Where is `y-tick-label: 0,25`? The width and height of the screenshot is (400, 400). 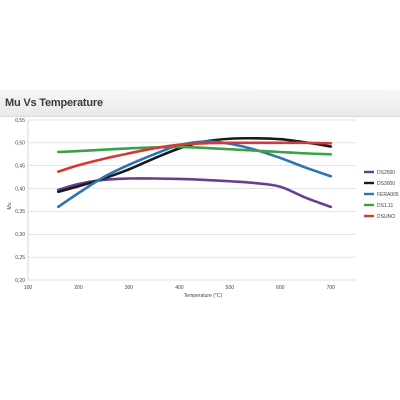 y-tick-label: 0,25 is located at coordinates (20, 258).